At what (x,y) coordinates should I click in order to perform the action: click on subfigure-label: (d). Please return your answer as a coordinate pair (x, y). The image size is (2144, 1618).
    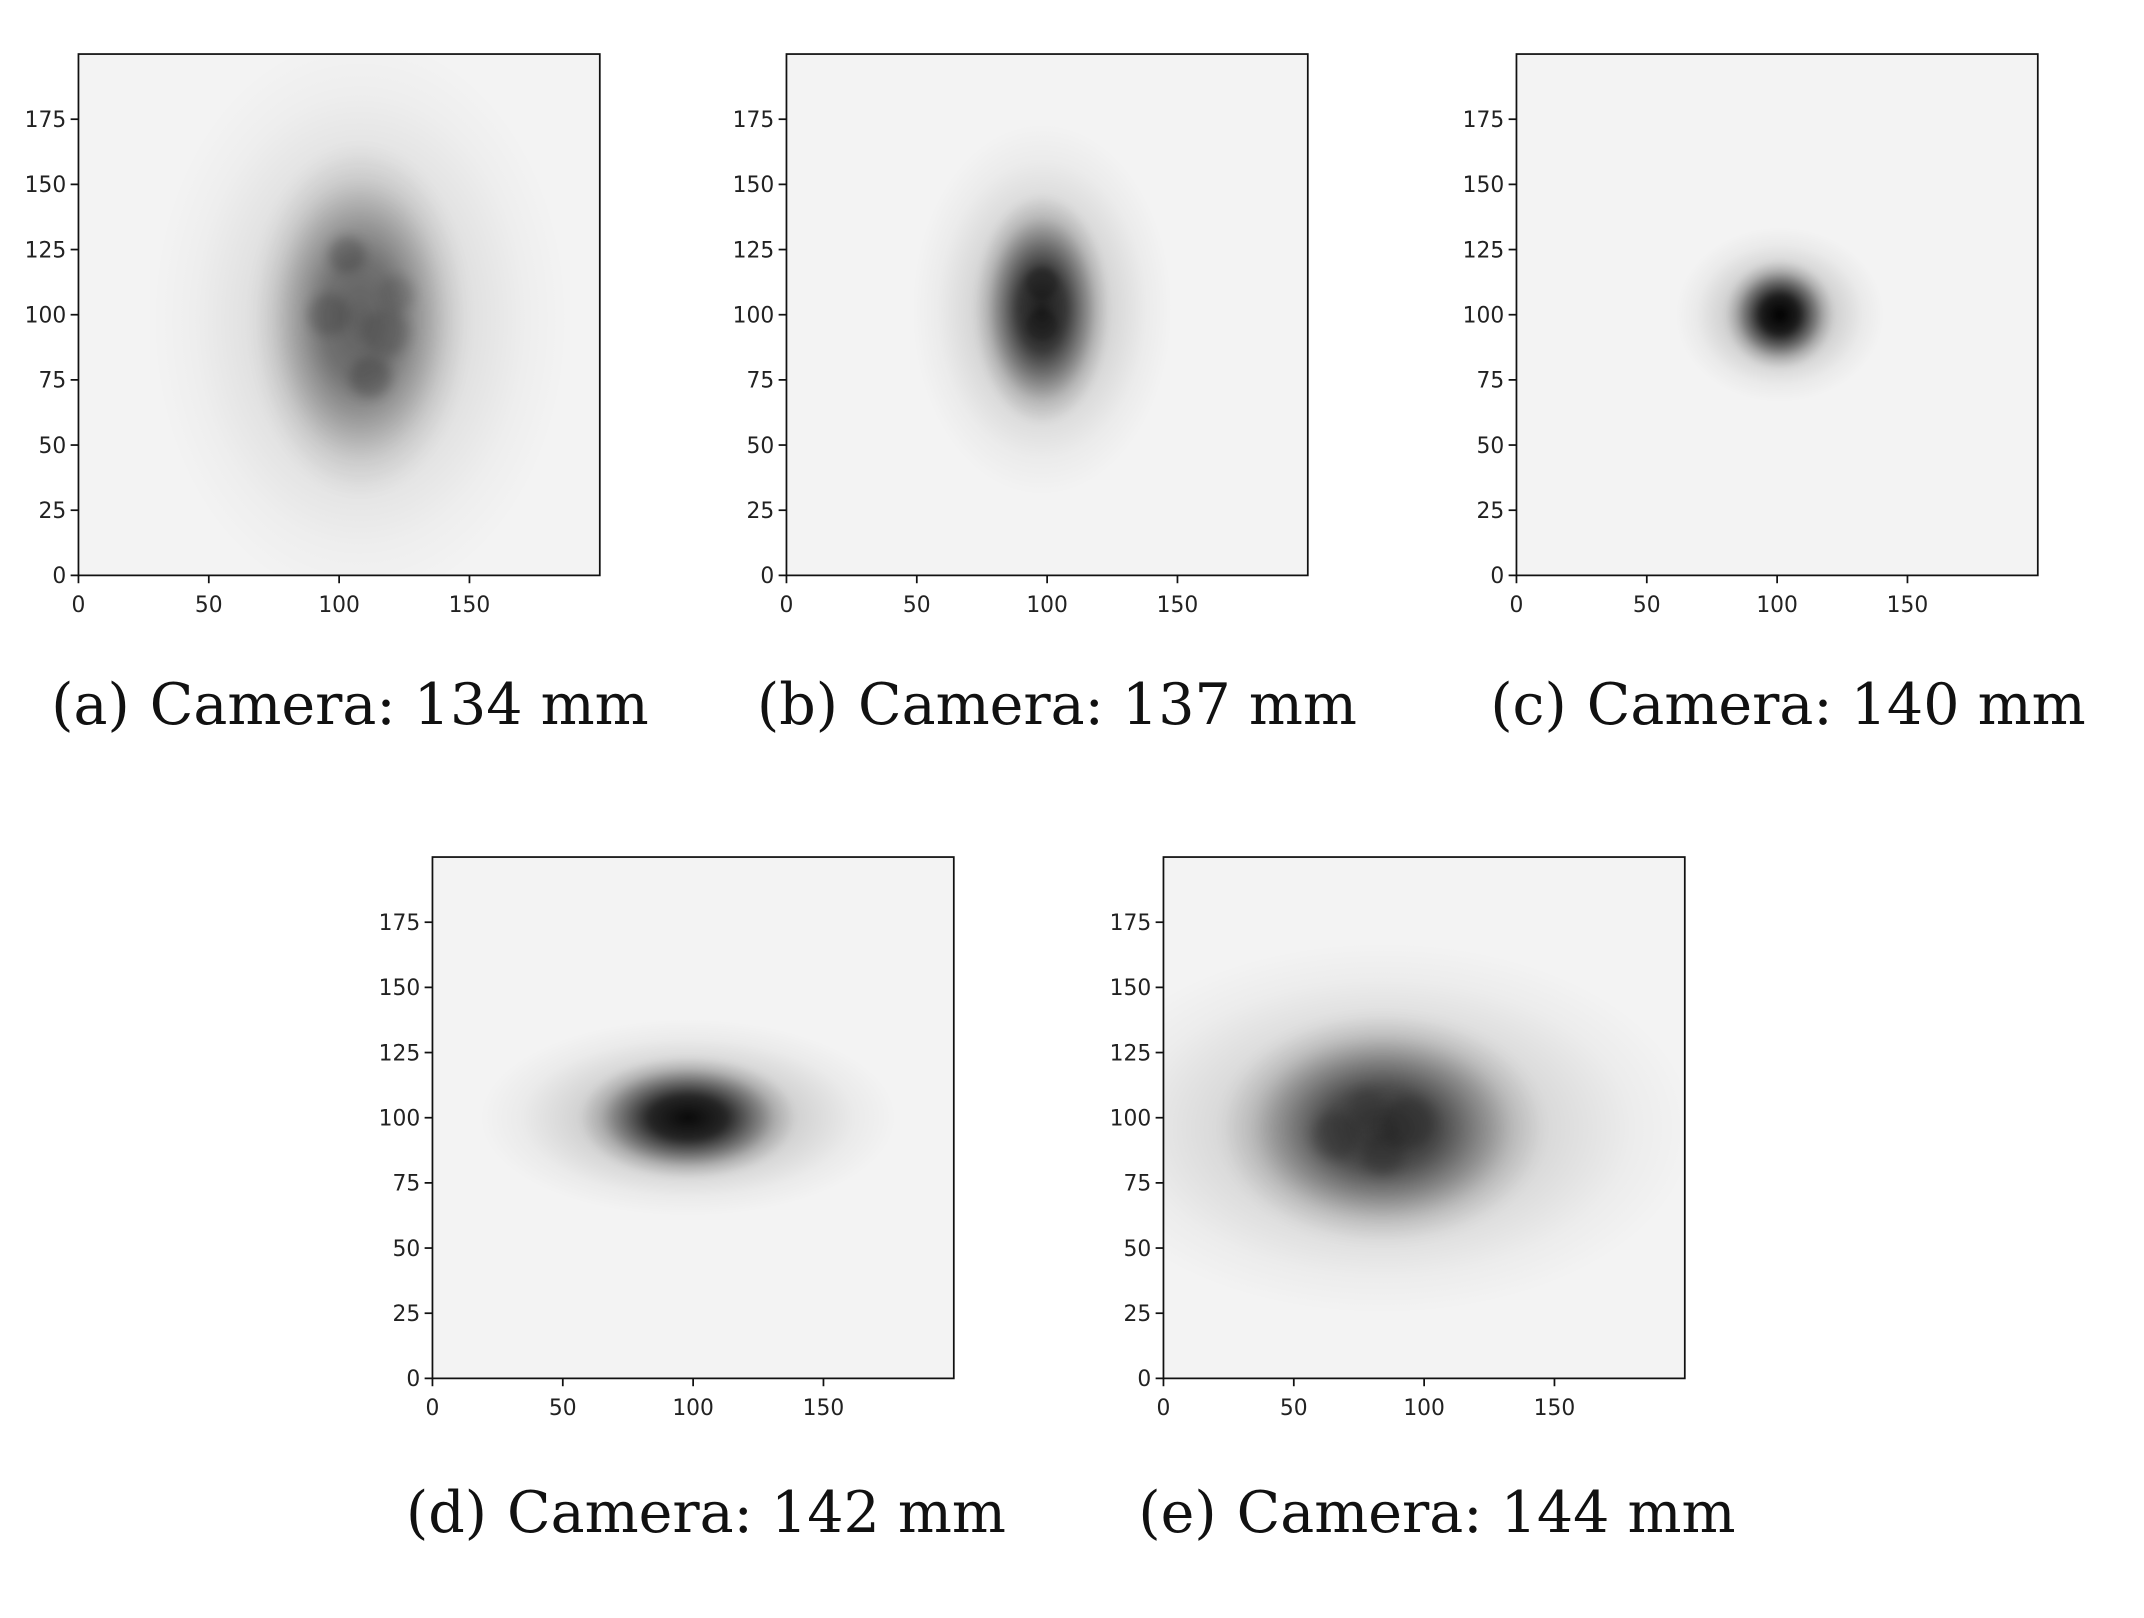
    Looking at the image, I should click on (447, 1513).